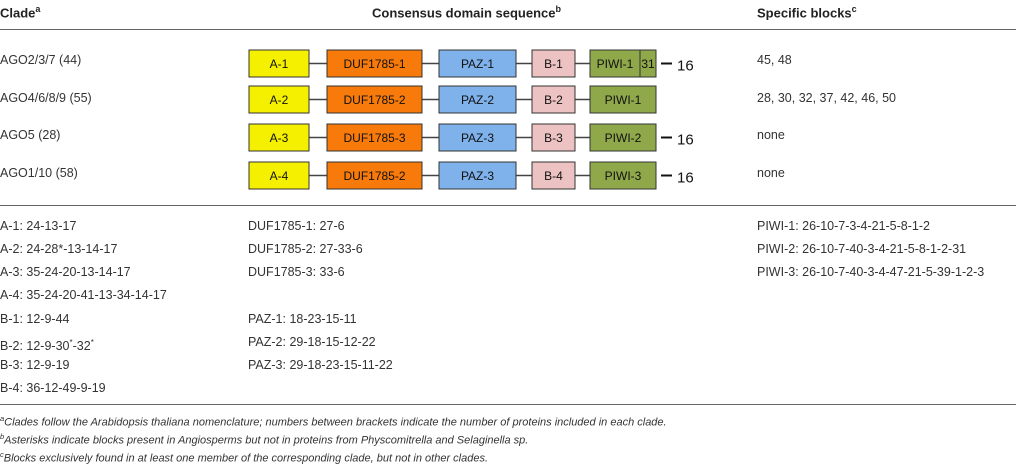 The image size is (1016, 468). I want to click on block-item: A-1: 24-13-17, so click(38, 226).